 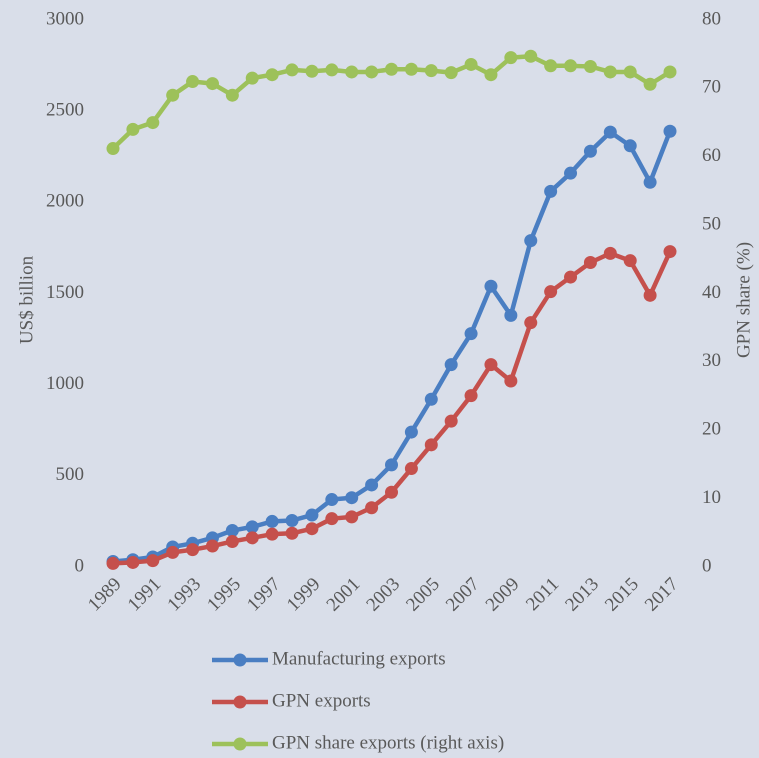 I want to click on legend-label: Manufacturing exports, so click(x=359, y=658).